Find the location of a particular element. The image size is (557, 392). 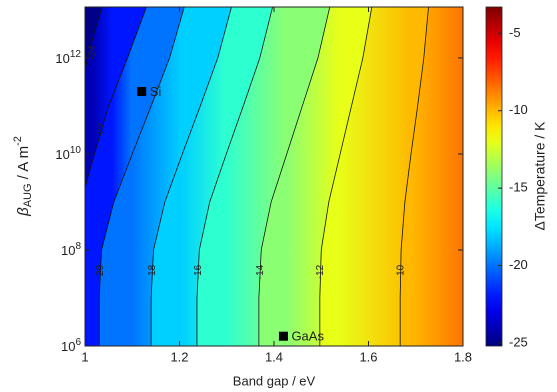

y-tick-exponent: 12 is located at coordinates (76, 54).